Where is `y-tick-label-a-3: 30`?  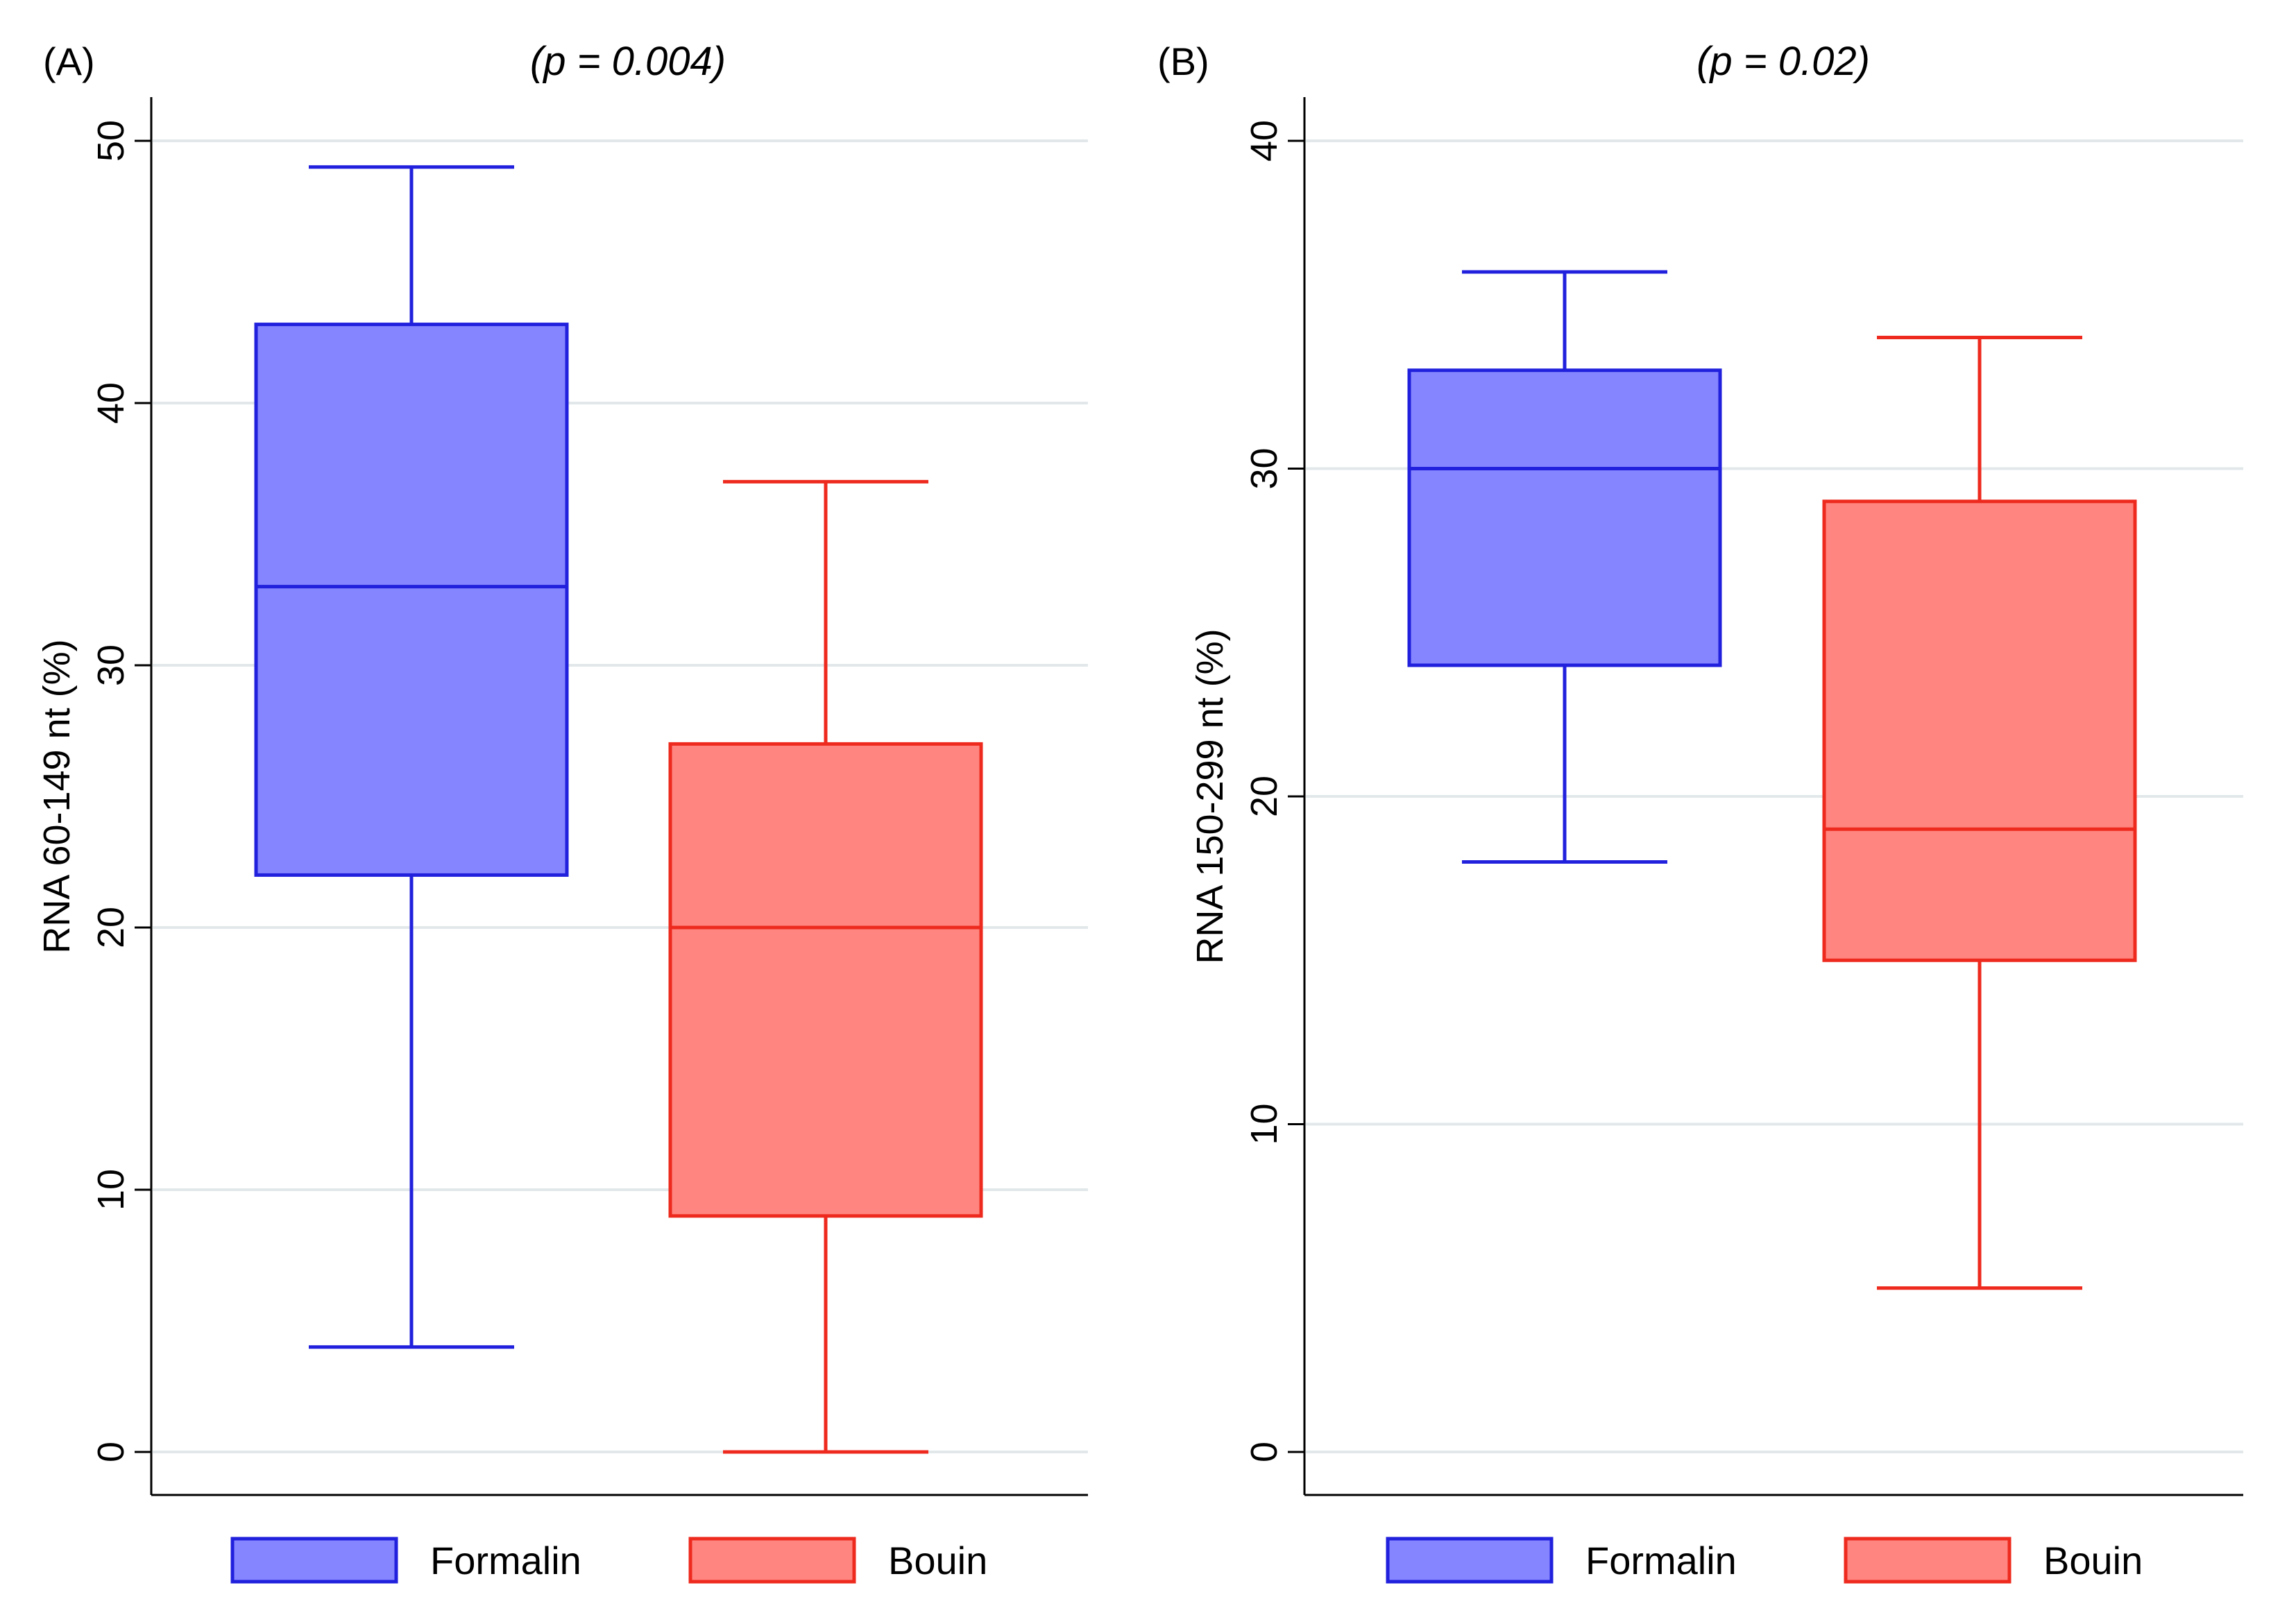
y-tick-label-a-3: 30 is located at coordinates (111, 665).